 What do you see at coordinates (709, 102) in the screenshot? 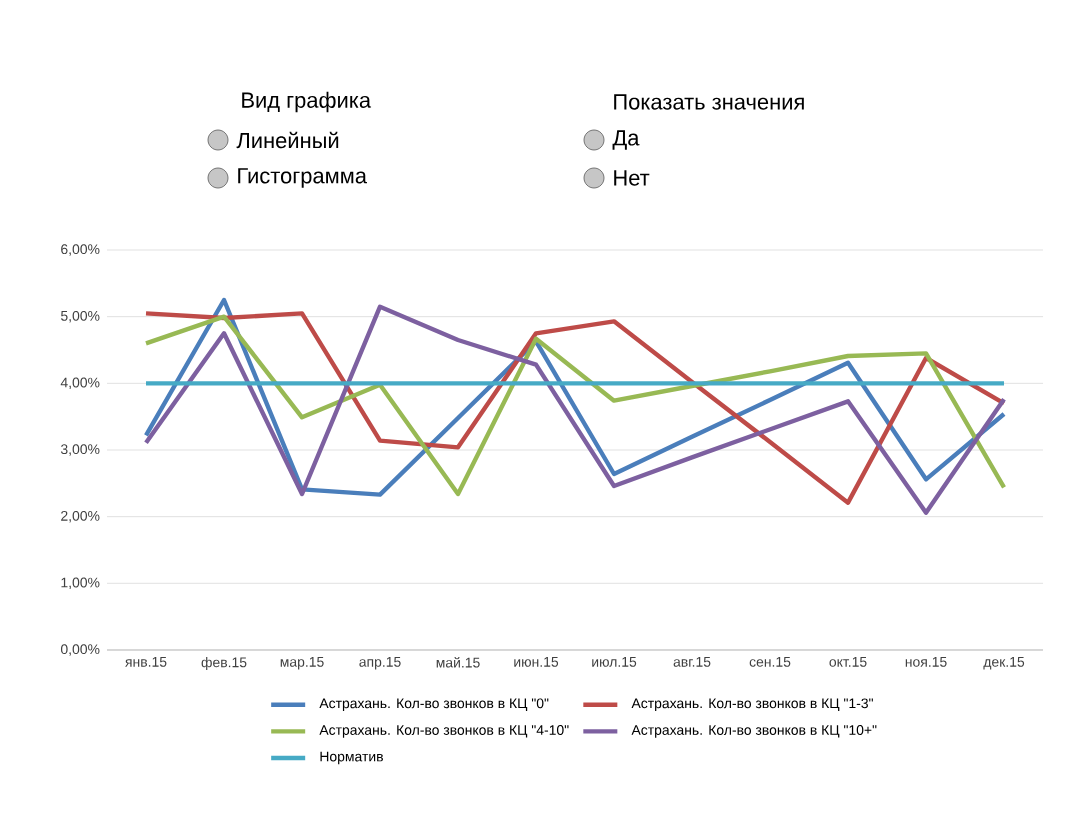
I see `text: Показать значения` at bounding box center [709, 102].